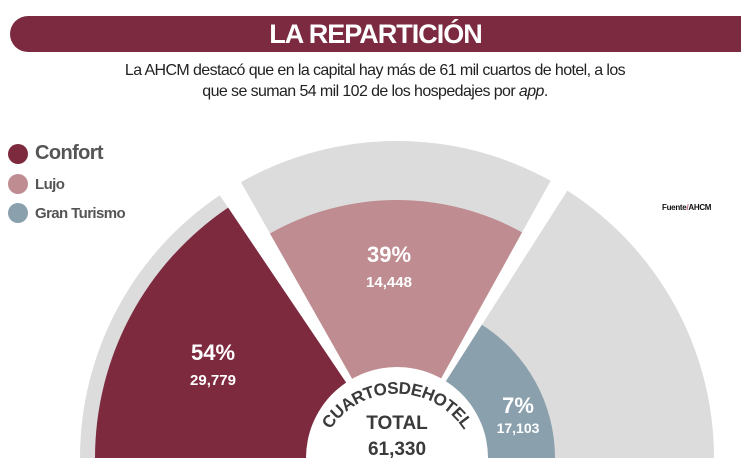  I want to click on source-note: Fuente/AHCM, so click(686, 207).